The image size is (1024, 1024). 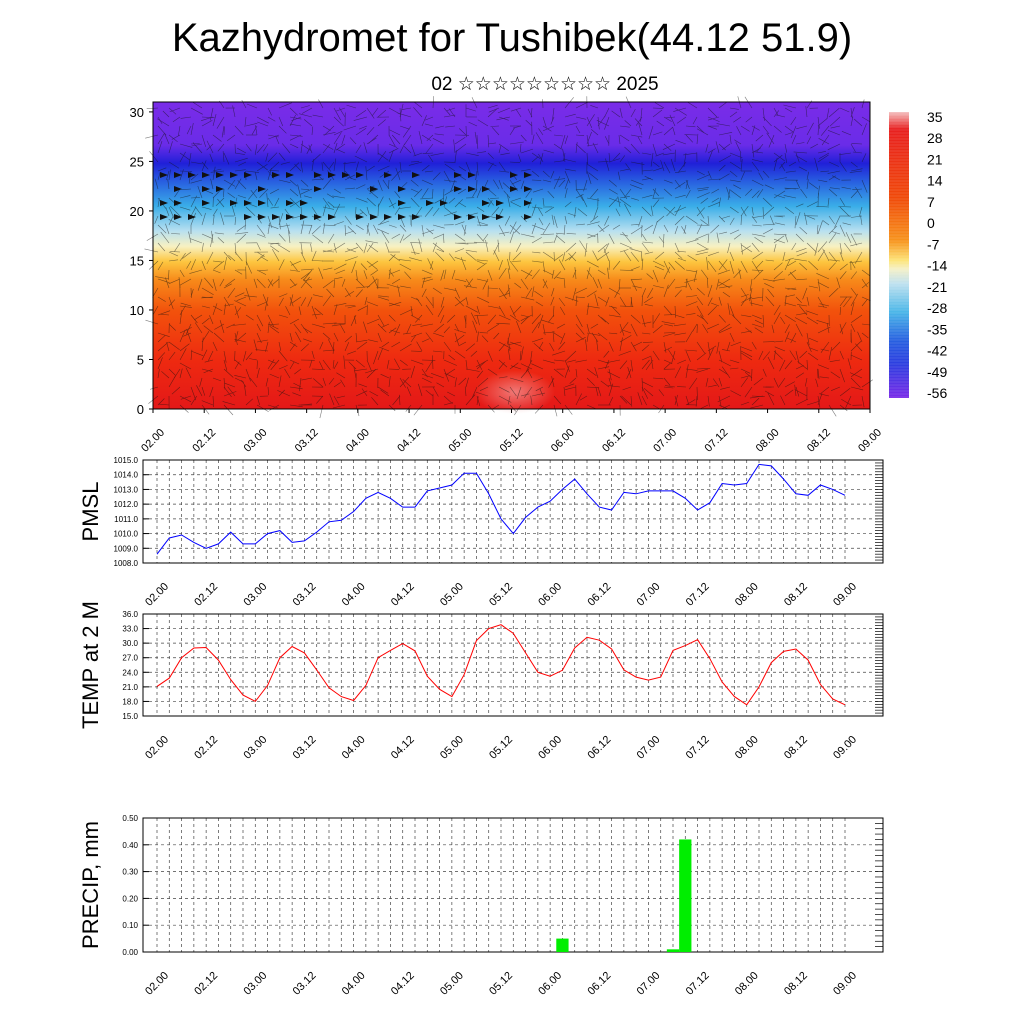 I want to click on y-tick-label: 1013.0, so click(x=126, y=489).